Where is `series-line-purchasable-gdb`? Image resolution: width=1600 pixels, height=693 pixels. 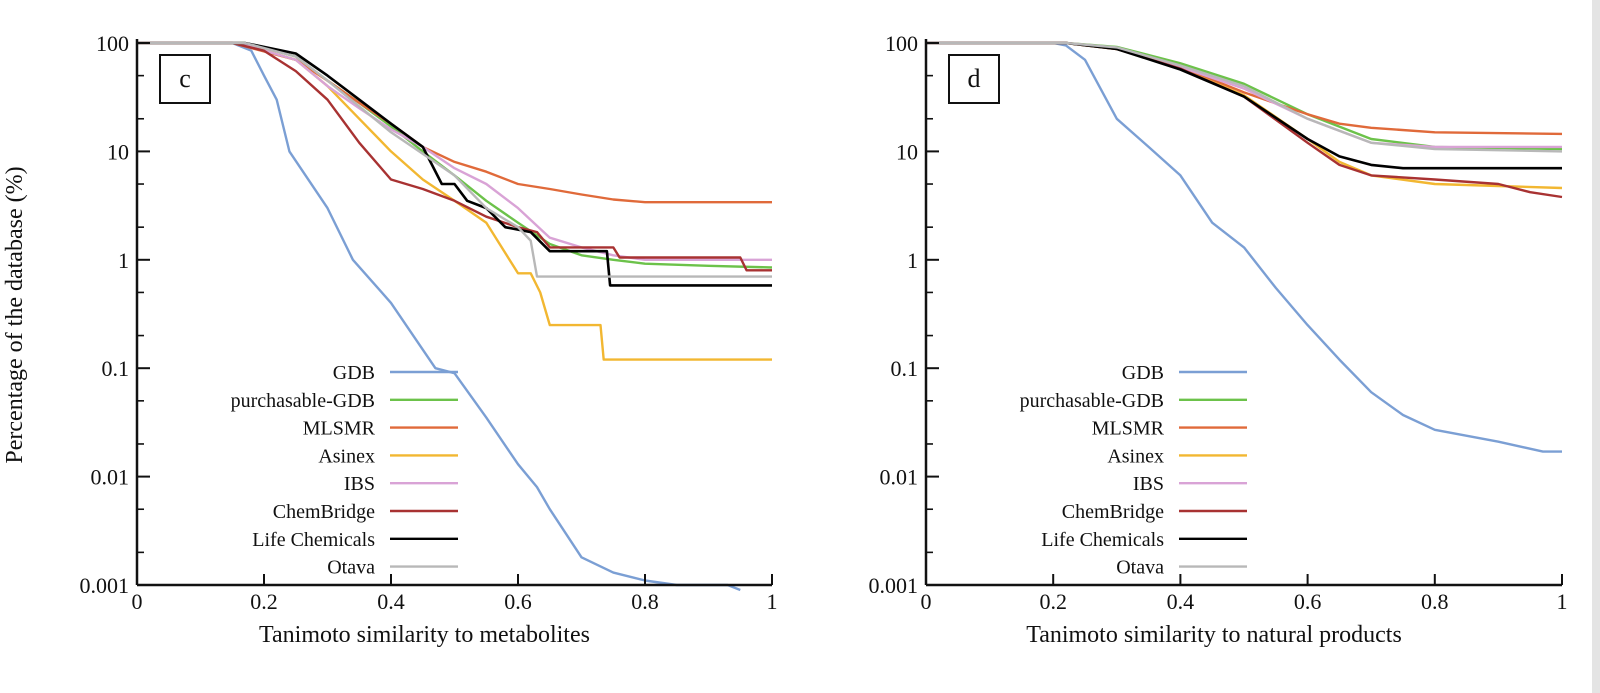 series-line-purchasable-gdb is located at coordinates (455, 155).